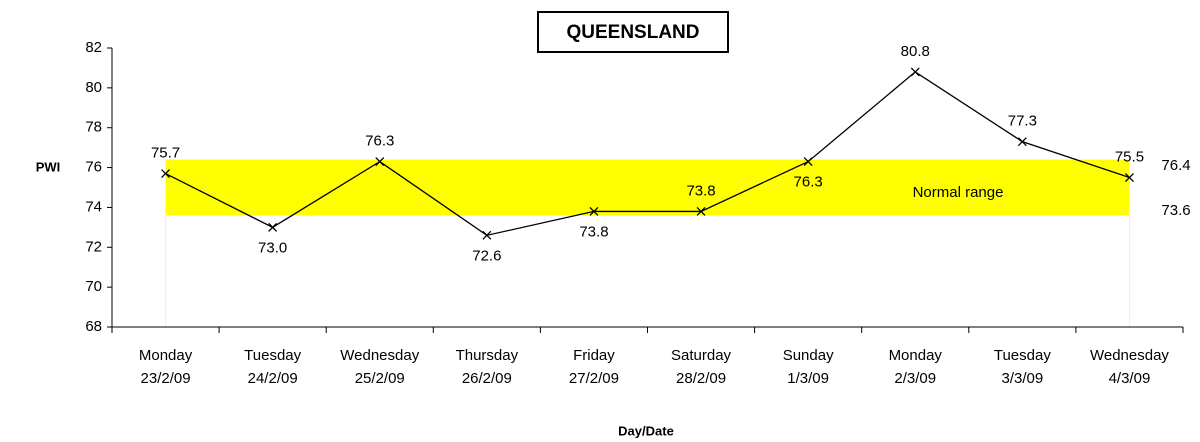  I want to click on x-tick-label: Wednesday 25/2/09, so click(379, 367).